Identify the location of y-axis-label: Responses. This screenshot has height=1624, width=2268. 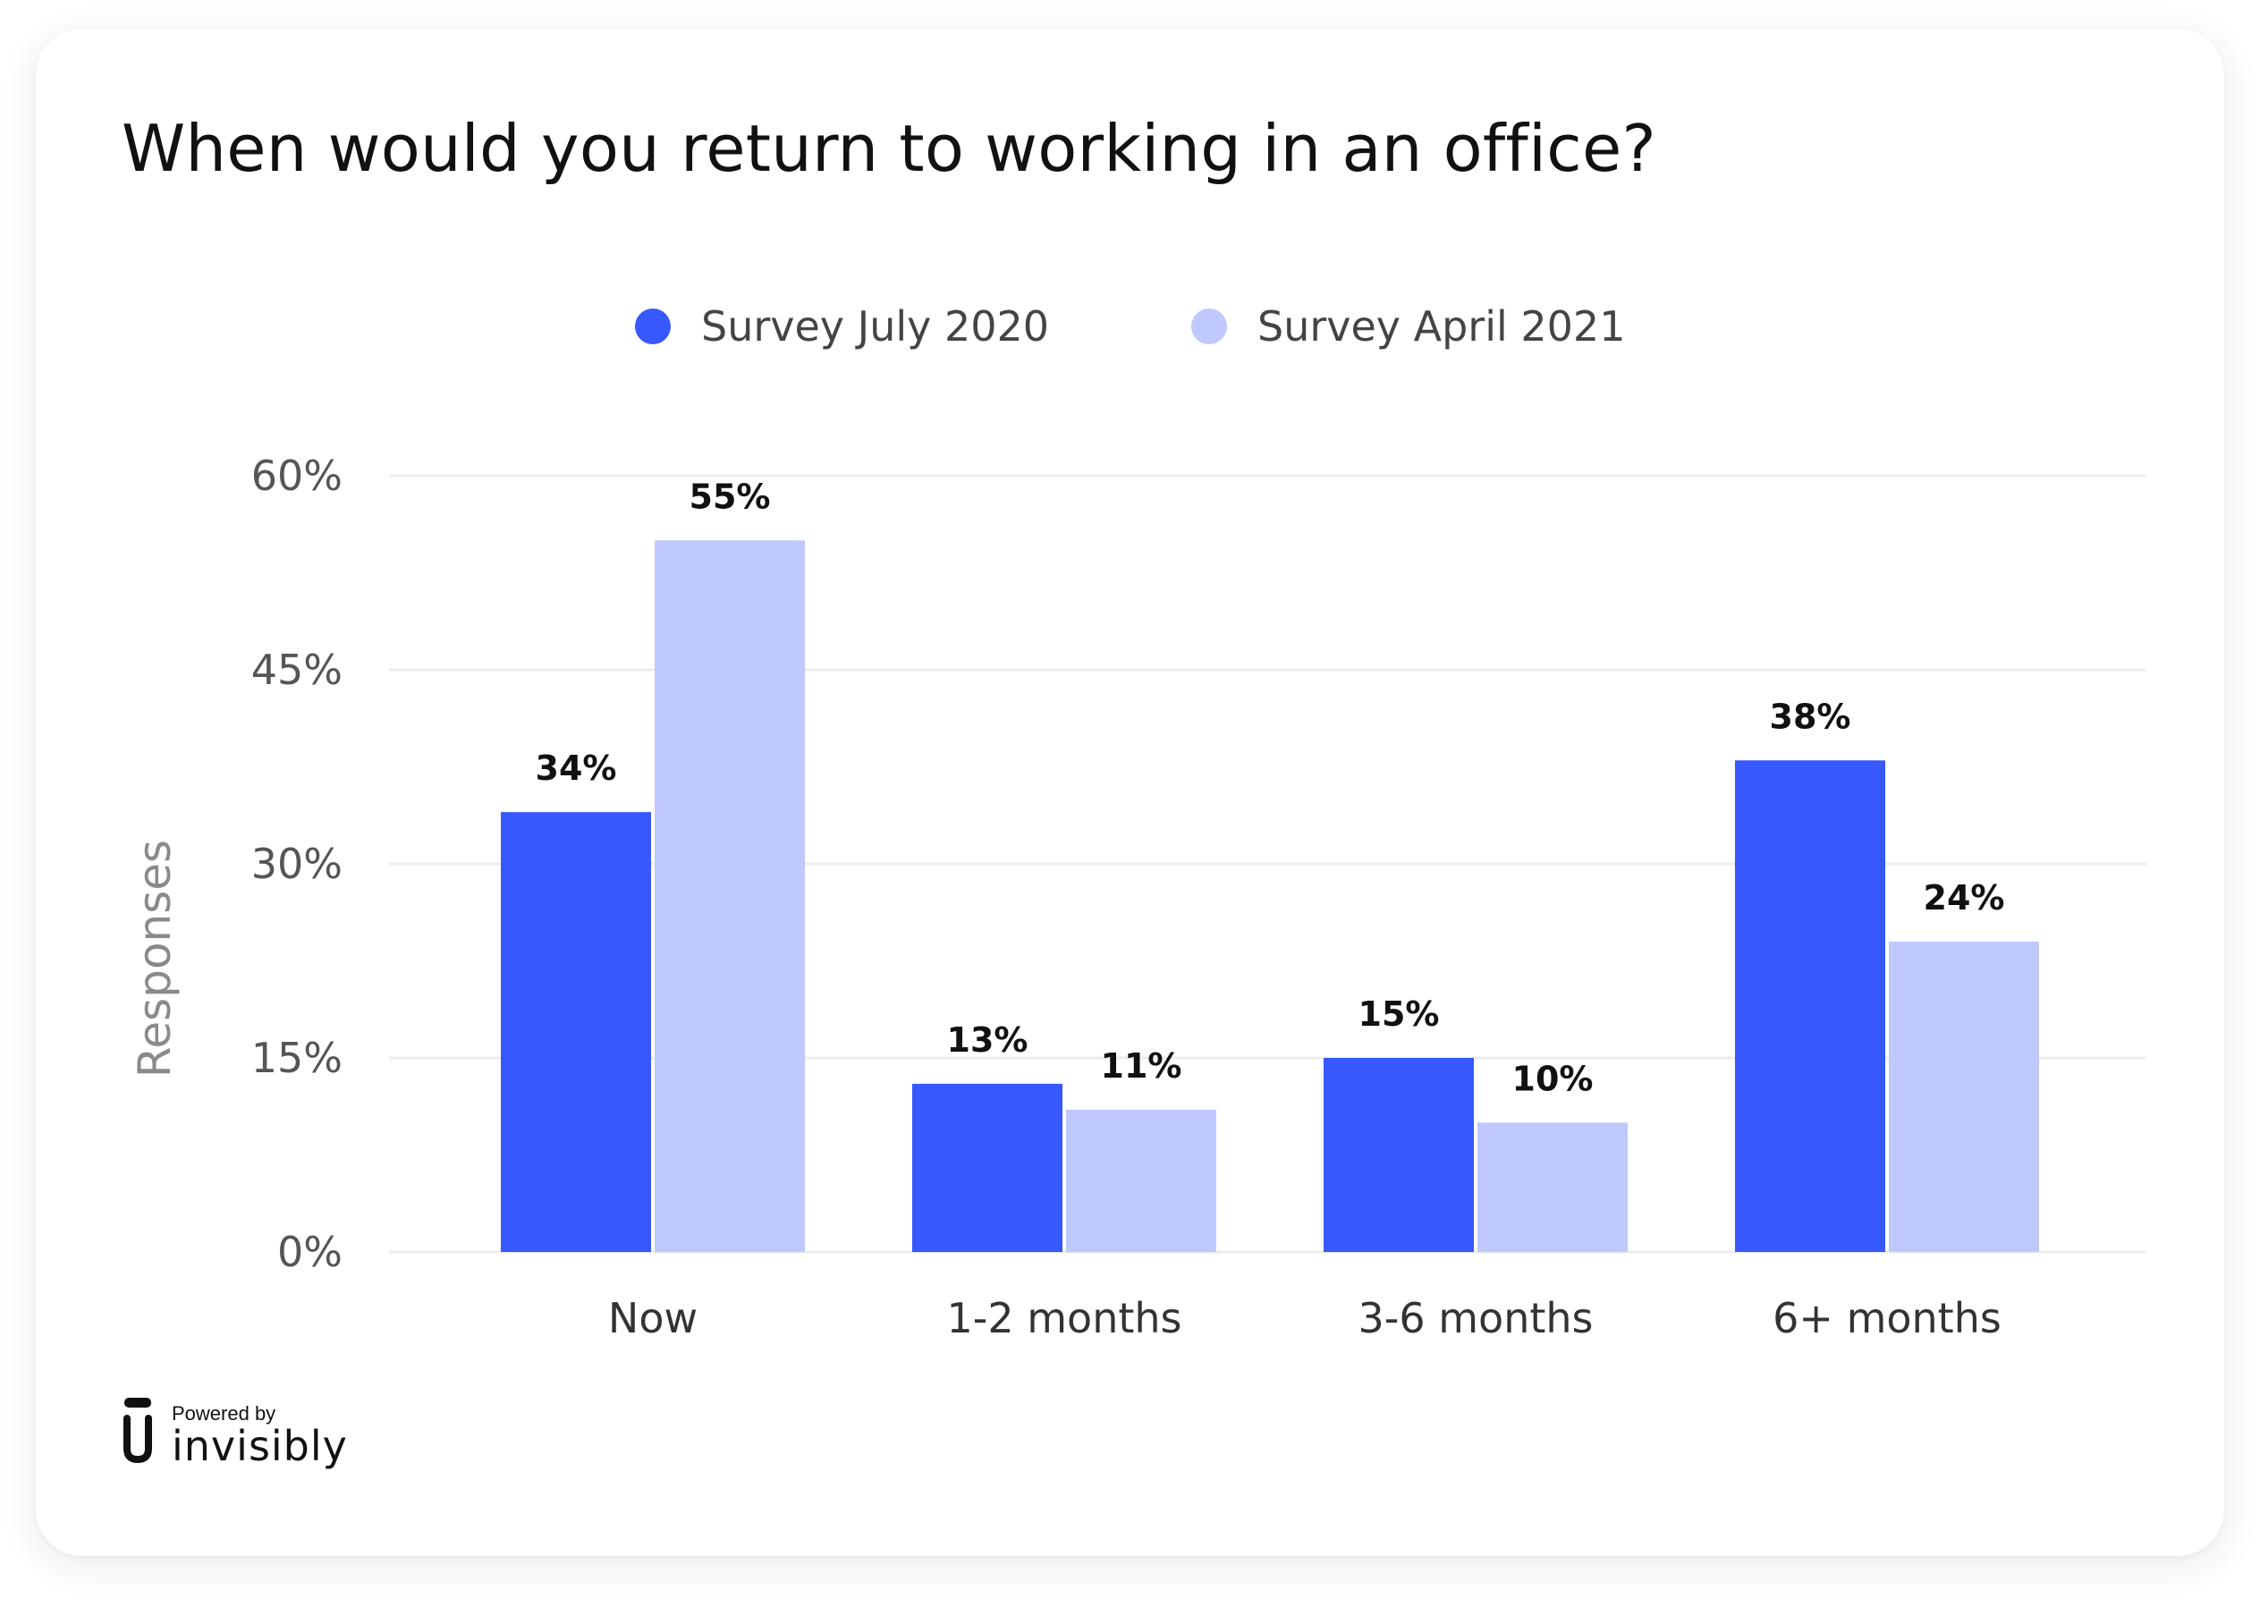
(155, 959).